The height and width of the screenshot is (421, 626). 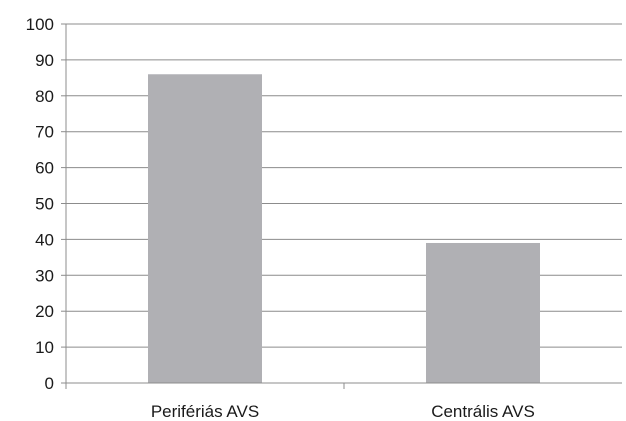 What do you see at coordinates (44, 275) in the screenshot?
I see `y-tick-label-30: 30` at bounding box center [44, 275].